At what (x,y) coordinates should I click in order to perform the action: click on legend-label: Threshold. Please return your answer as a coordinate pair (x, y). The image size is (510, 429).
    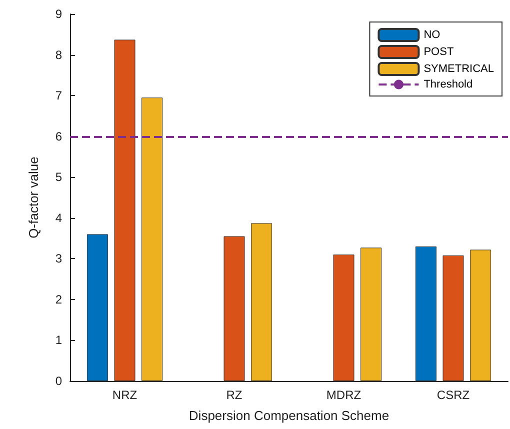
    Looking at the image, I should click on (448, 84).